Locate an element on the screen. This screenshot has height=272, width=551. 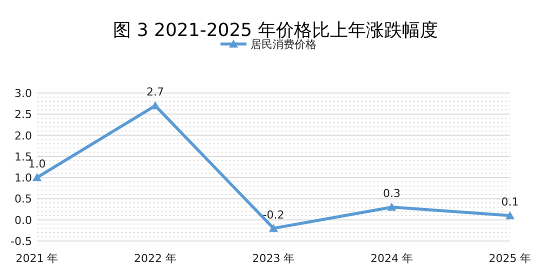
y-tick-label: 3.0 is located at coordinates (23, 93).